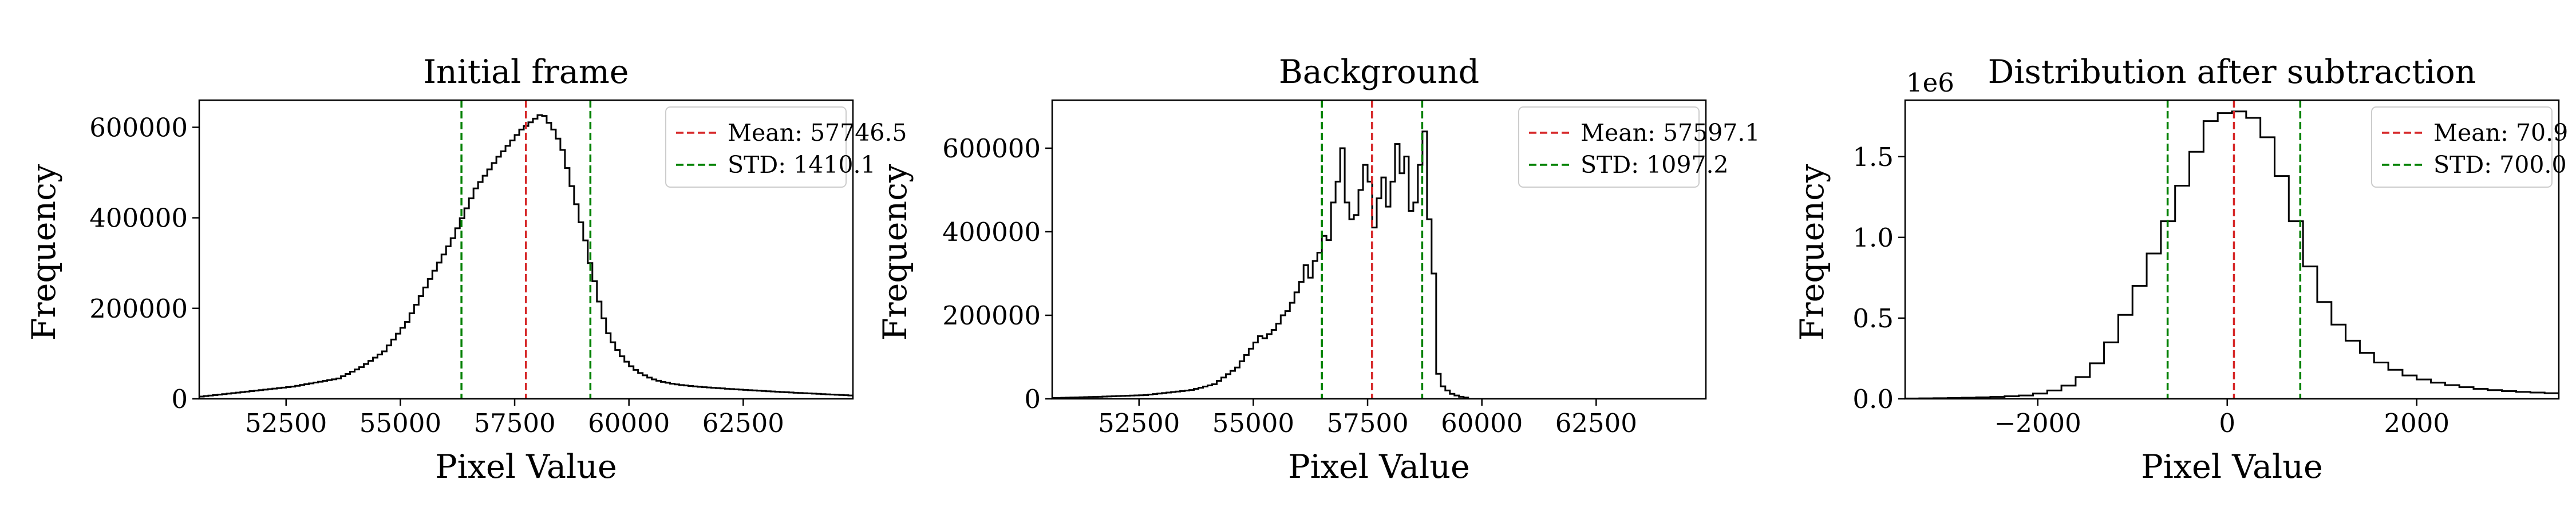  Describe the element at coordinates (2232, 72) in the screenshot. I see `chart-title: Distribution after subtraction` at that location.